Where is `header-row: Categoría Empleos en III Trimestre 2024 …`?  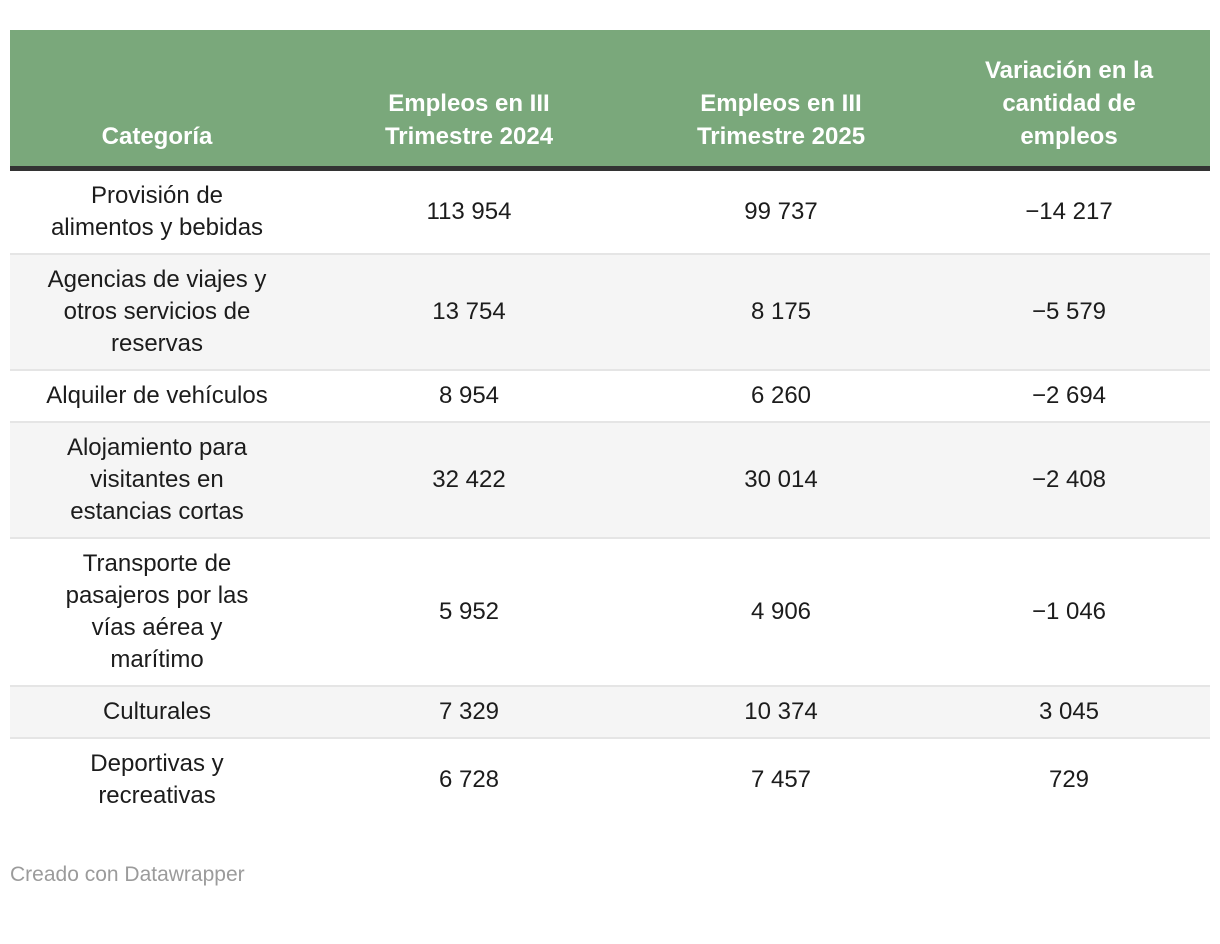 header-row: Categoría Empleos en III Trimestre 2024 … is located at coordinates (610, 99).